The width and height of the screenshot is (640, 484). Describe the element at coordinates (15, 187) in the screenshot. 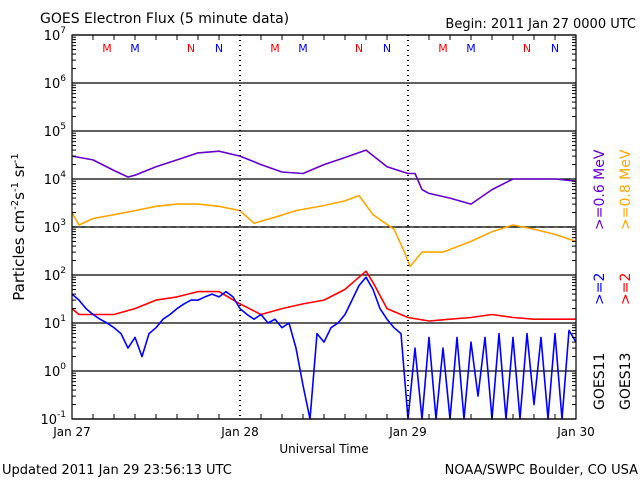

I see `ylabel-exp2: -1` at that location.